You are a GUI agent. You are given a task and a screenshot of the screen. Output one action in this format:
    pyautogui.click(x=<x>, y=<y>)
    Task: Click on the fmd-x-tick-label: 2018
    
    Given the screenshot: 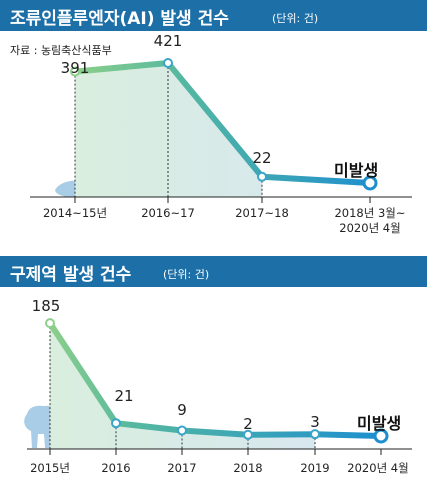 What is the action you would take?
    pyautogui.click(x=247, y=468)
    